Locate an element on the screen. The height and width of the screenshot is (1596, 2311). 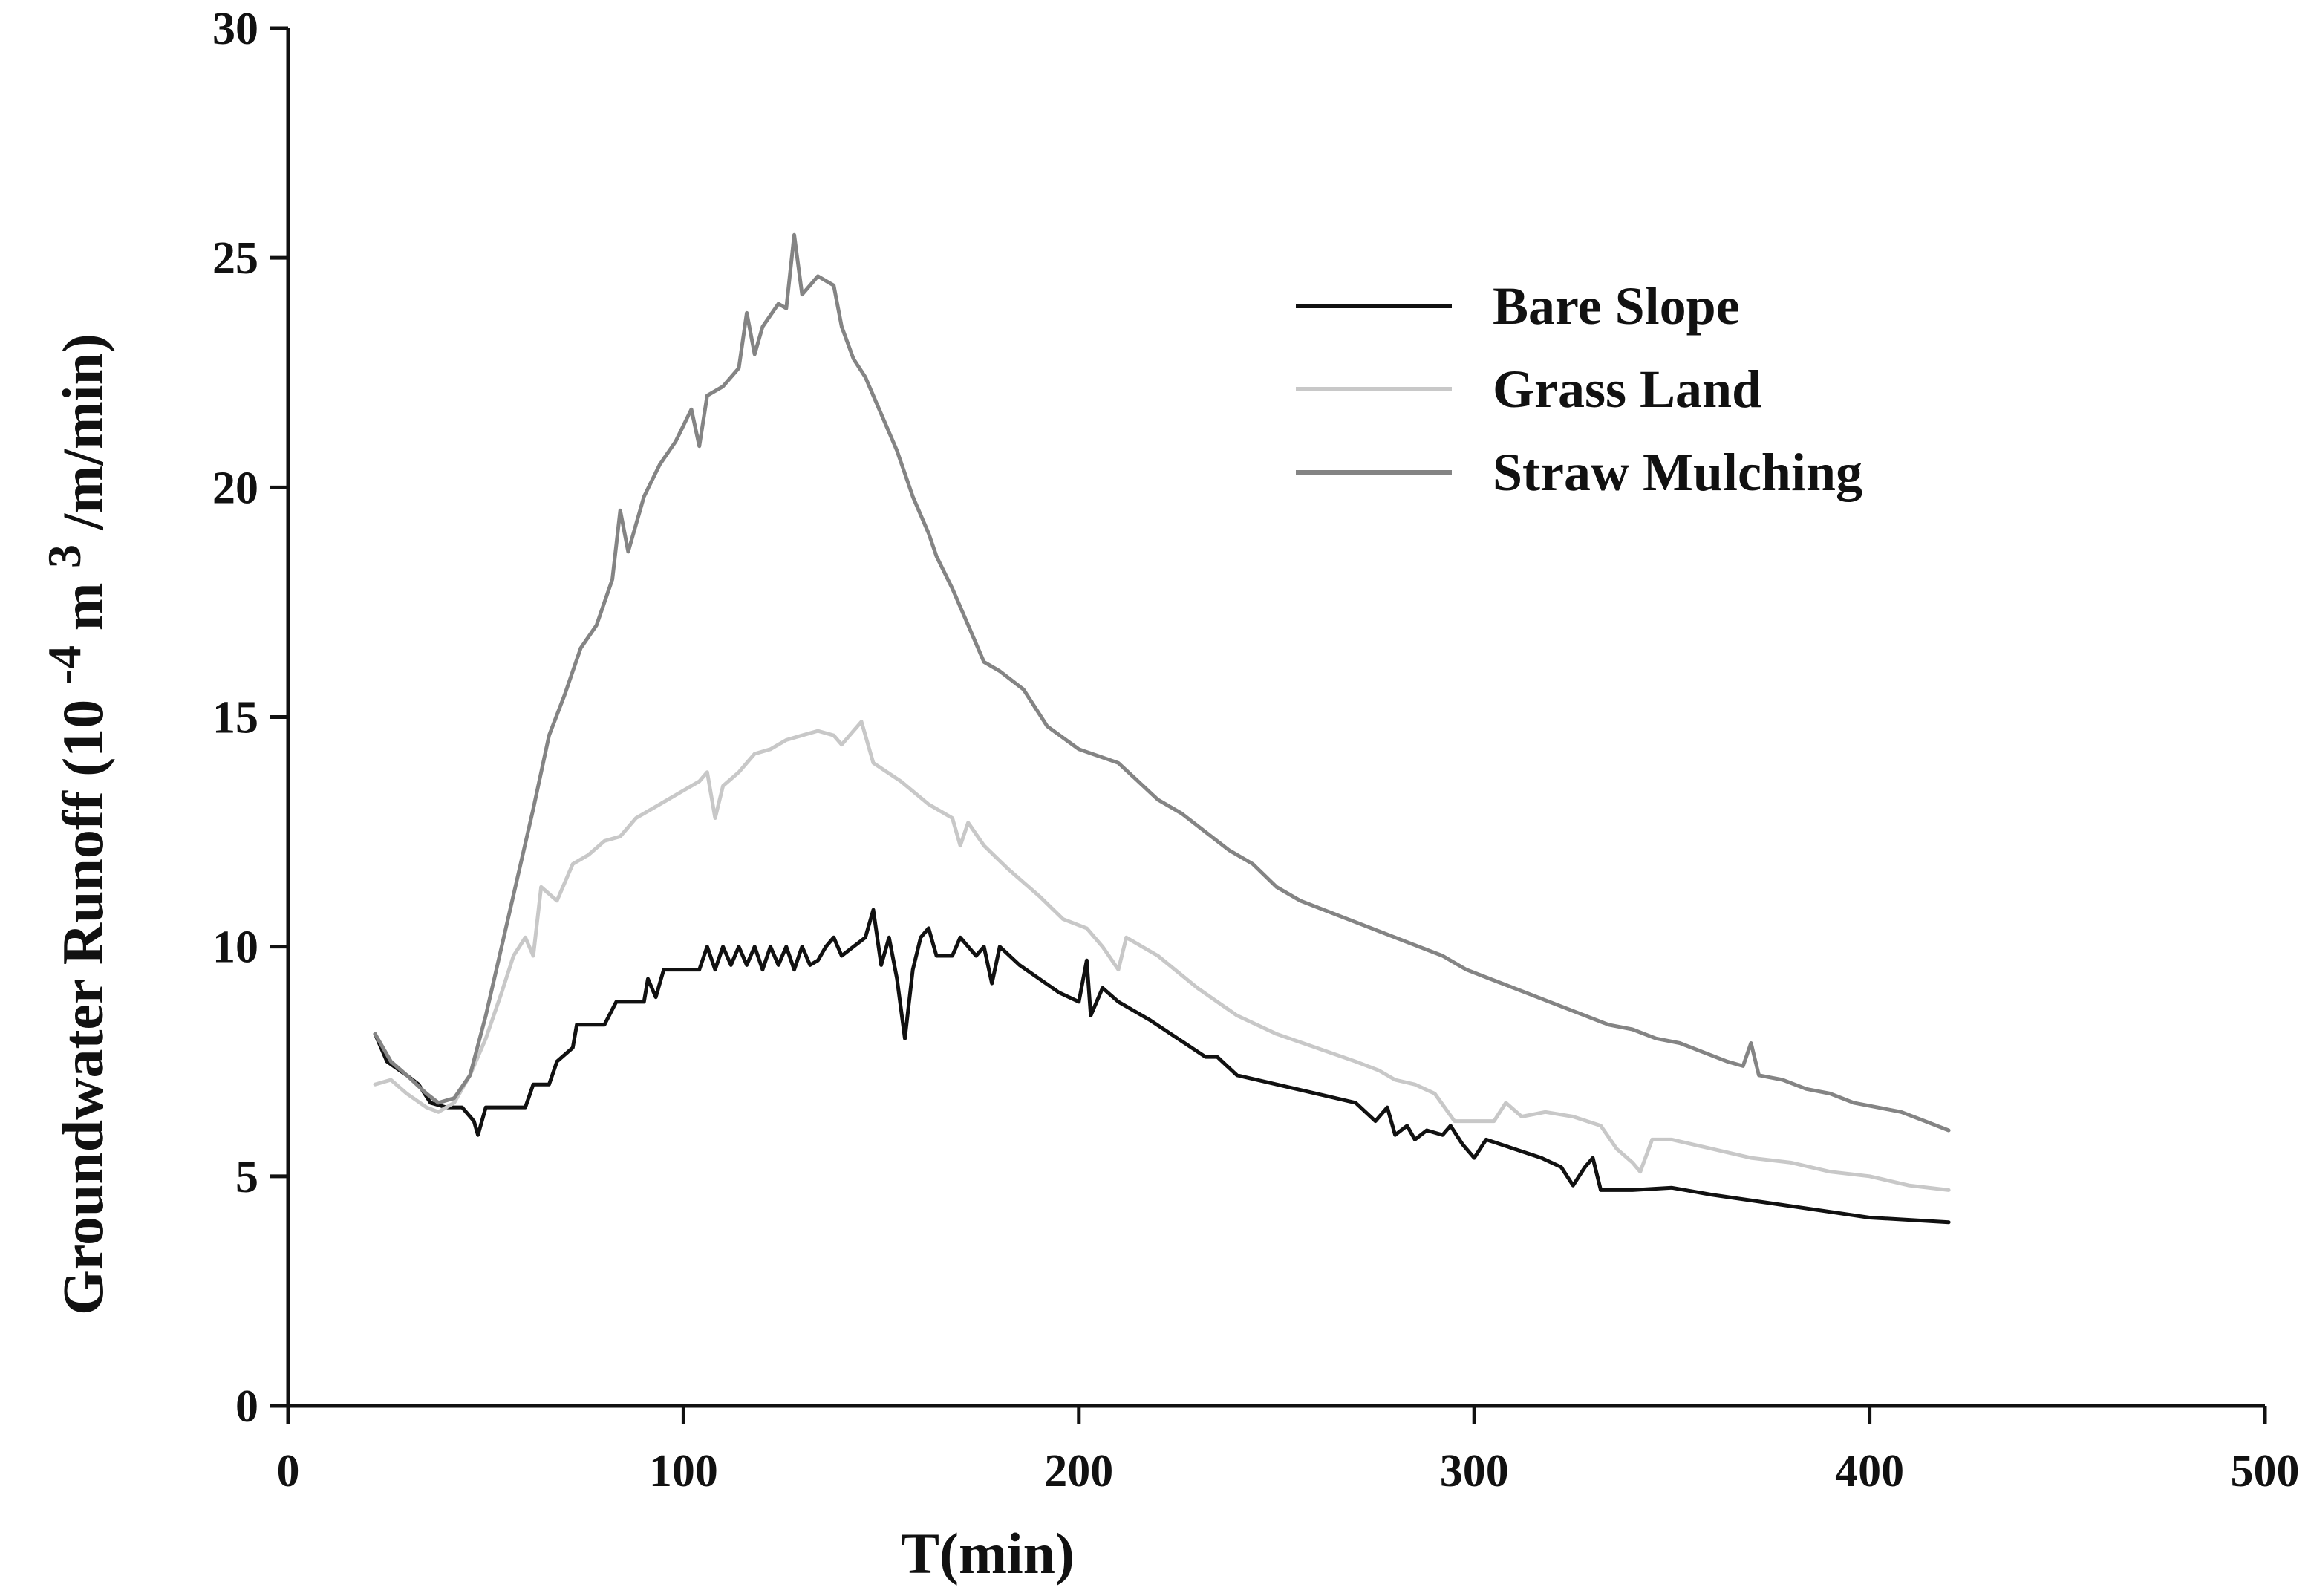
y-axis-title: Groundwater Runoff (10 -4 m 3 /m/min) is located at coordinates (71, 824).